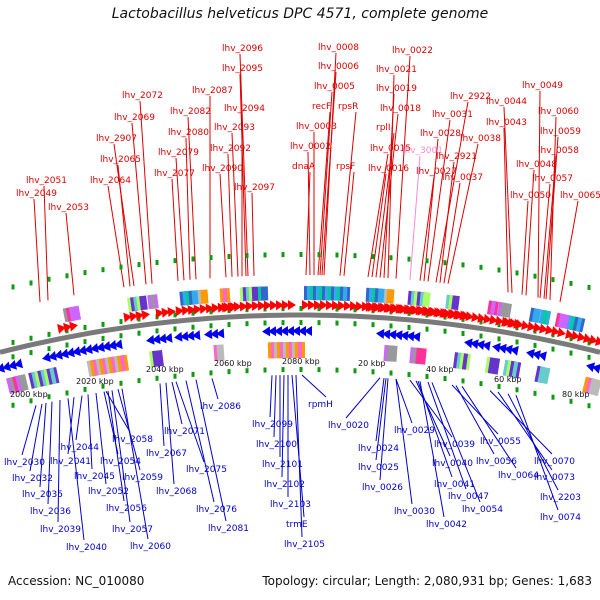 The image size is (600, 600). Describe the element at coordinates (254, 188) in the screenshot. I see `gene-label: lhv_2097` at that location.